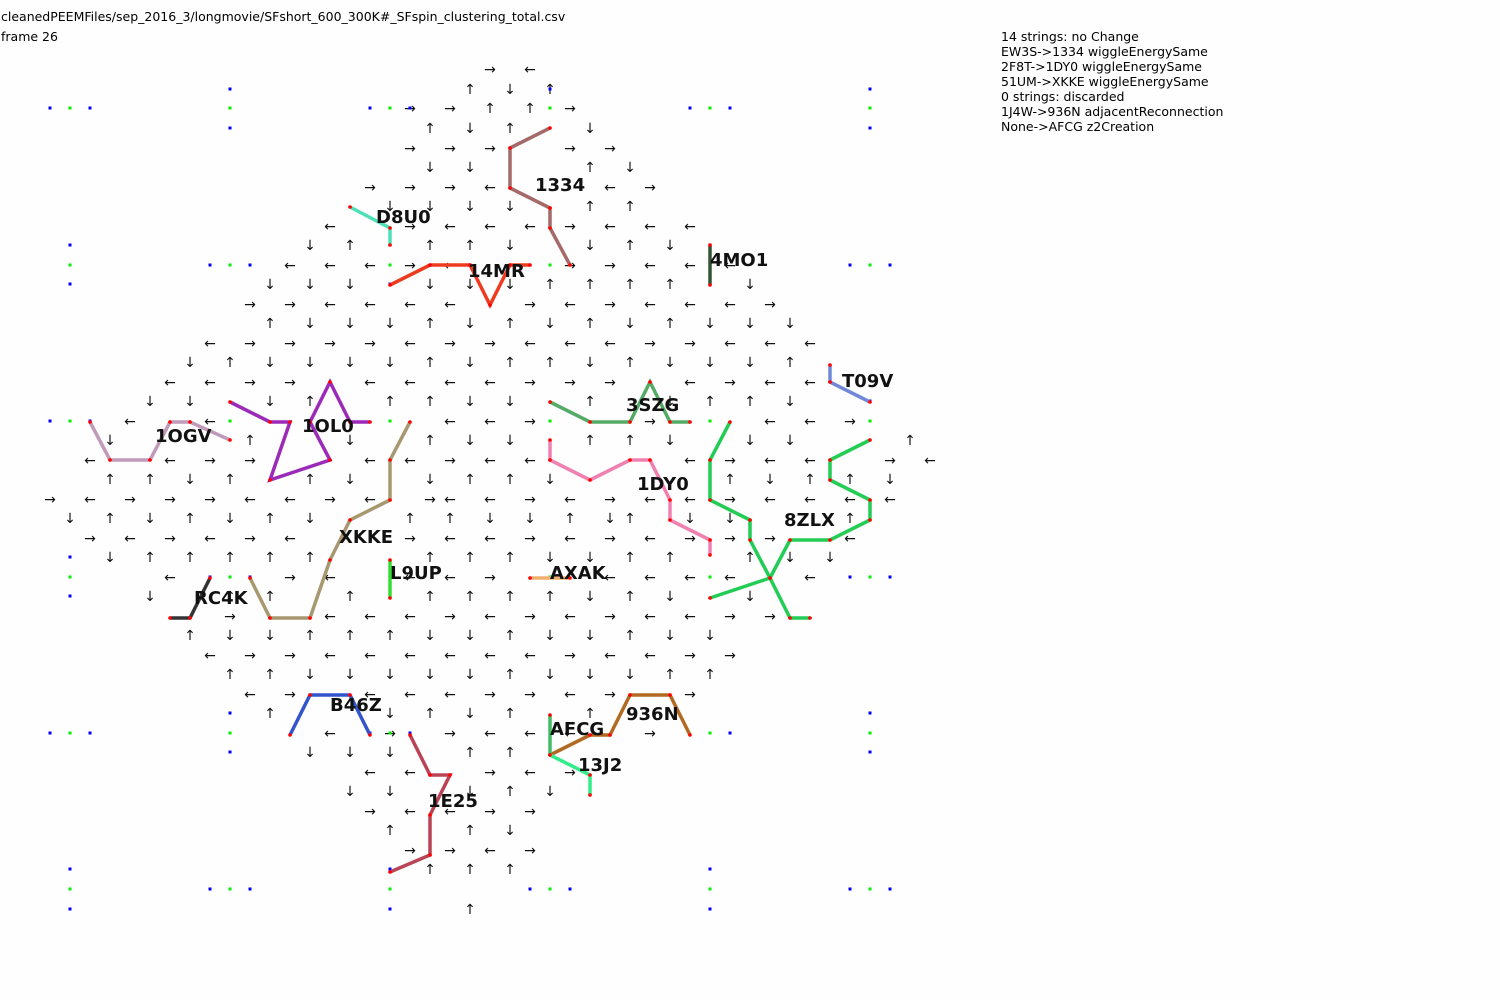 The width and height of the screenshot is (1500, 1000). Describe the element at coordinates (652, 405) in the screenshot. I see `string-label: 3SZG` at that location.